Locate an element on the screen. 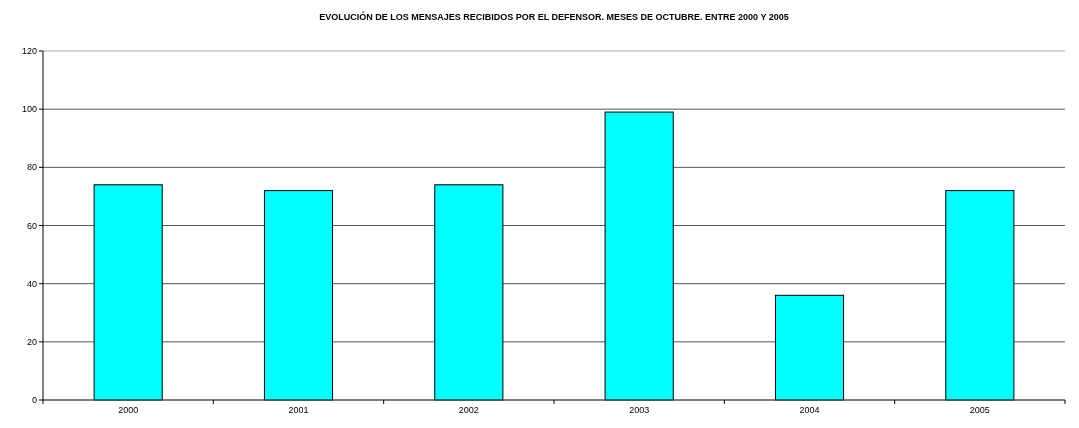 This screenshot has height=428, width=1079. y-tick-label: 0 is located at coordinates (34, 400).